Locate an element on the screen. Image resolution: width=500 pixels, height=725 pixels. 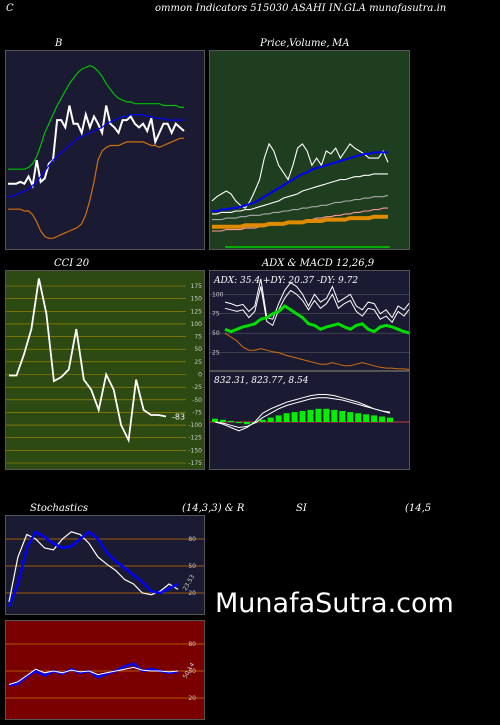
cci-tick-label: 175 is located at coordinates (197, 286).